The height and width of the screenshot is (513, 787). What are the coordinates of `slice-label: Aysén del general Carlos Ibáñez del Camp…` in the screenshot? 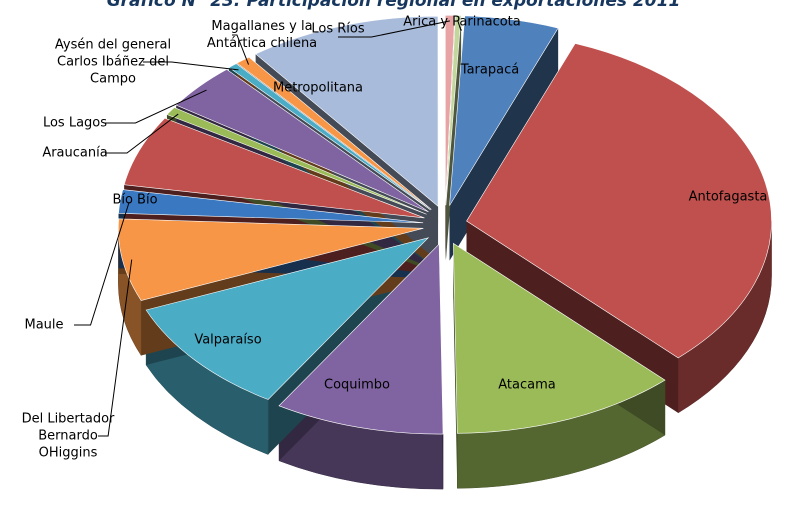 It's located at (113, 62).